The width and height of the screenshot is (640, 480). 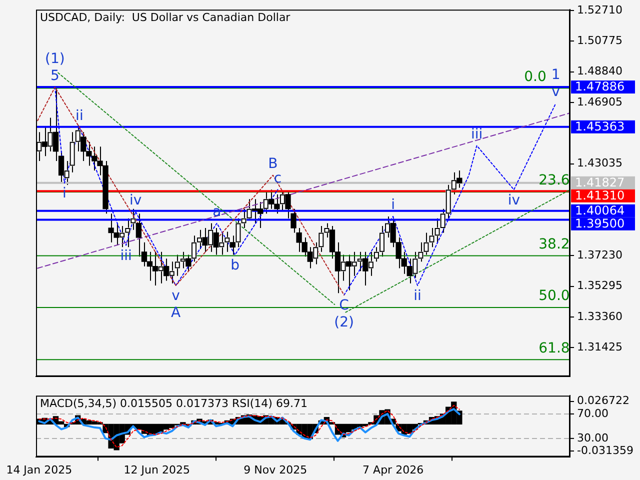 What do you see at coordinates (554, 244) in the screenshot?
I see `annotation: 38.2` at bounding box center [554, 244].